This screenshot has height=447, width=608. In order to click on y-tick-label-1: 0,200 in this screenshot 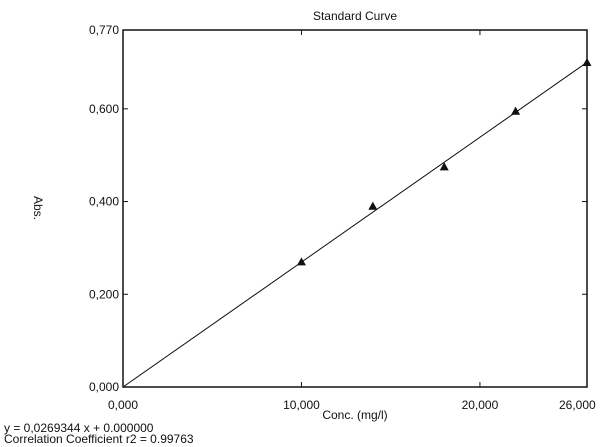, I will do `click(104, 294)`.